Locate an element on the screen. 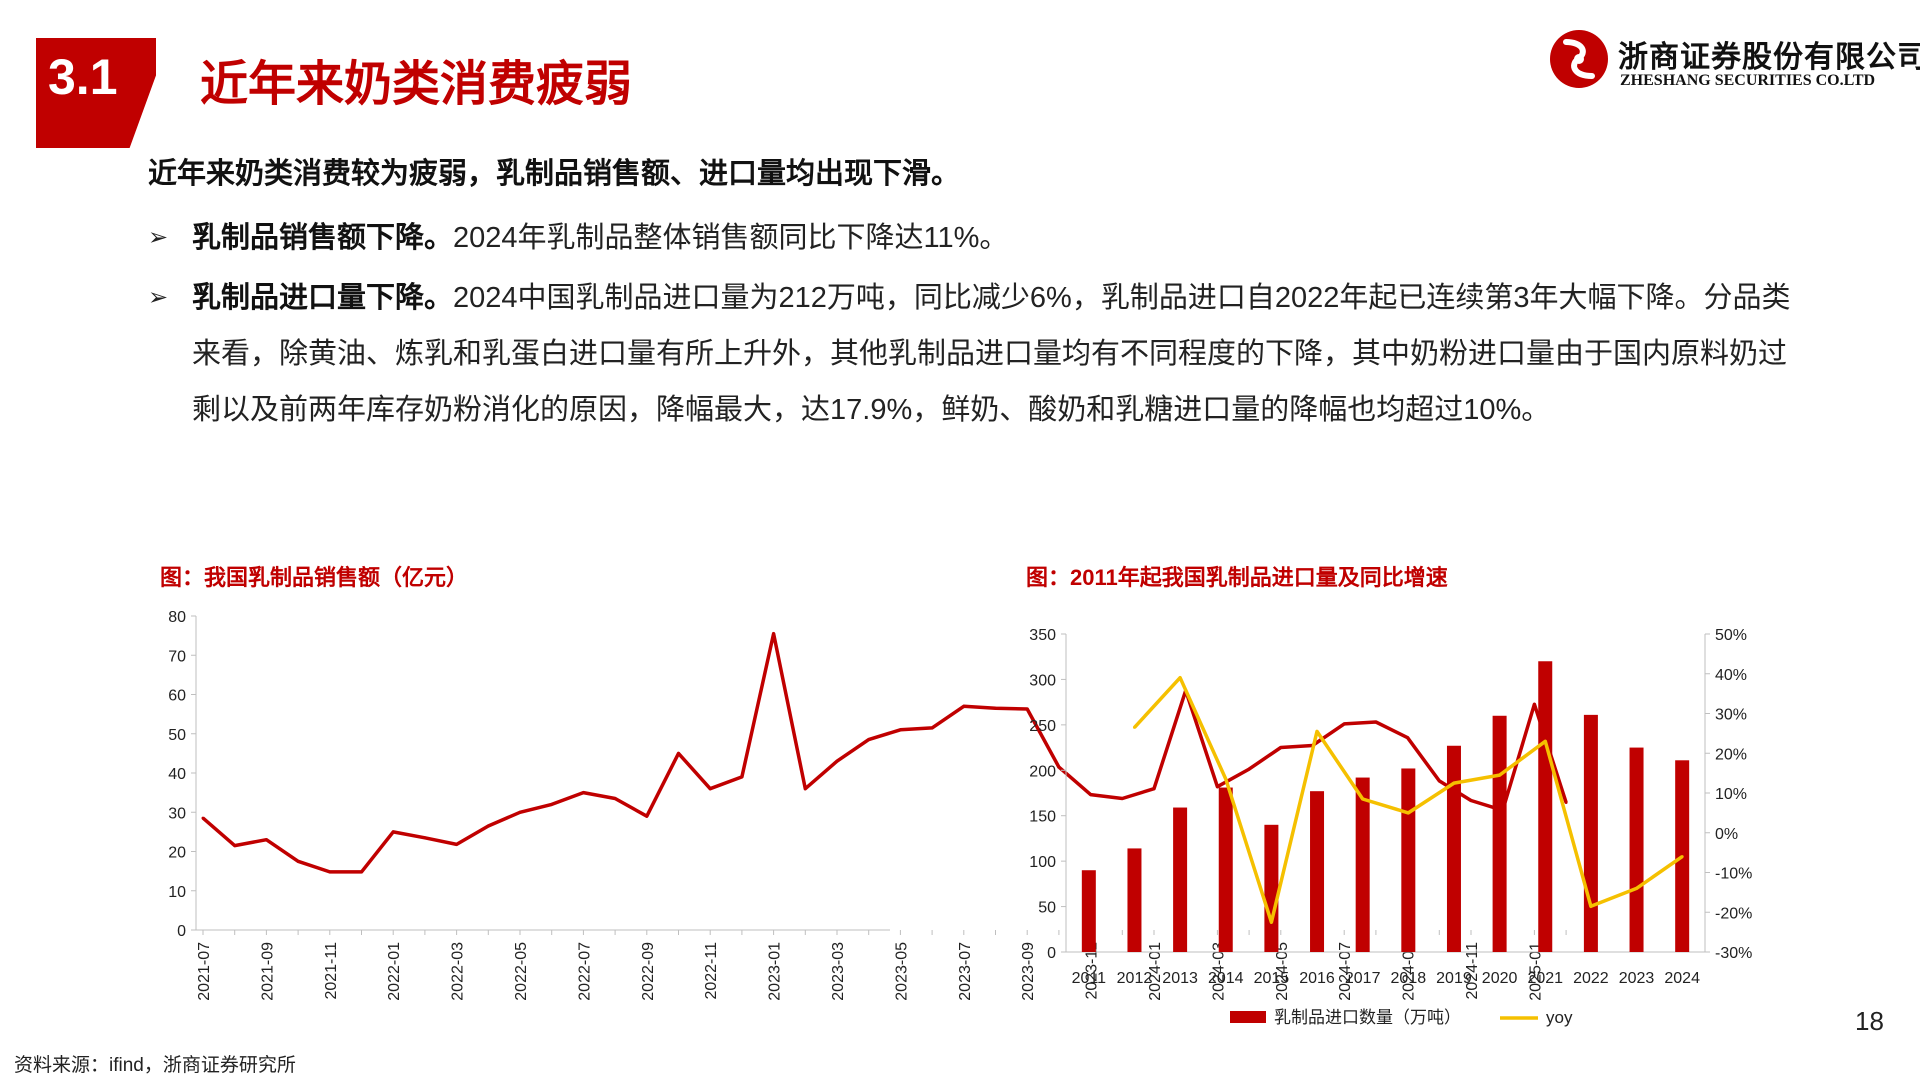  left-chart-x-tick-label: 2022-11 is located at coordinates (711, 971).